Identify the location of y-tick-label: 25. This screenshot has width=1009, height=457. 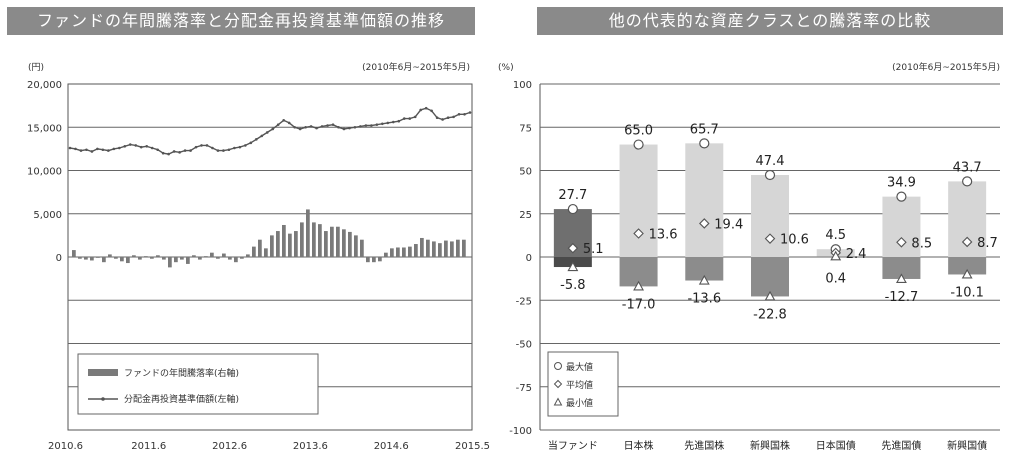
(525, 215).